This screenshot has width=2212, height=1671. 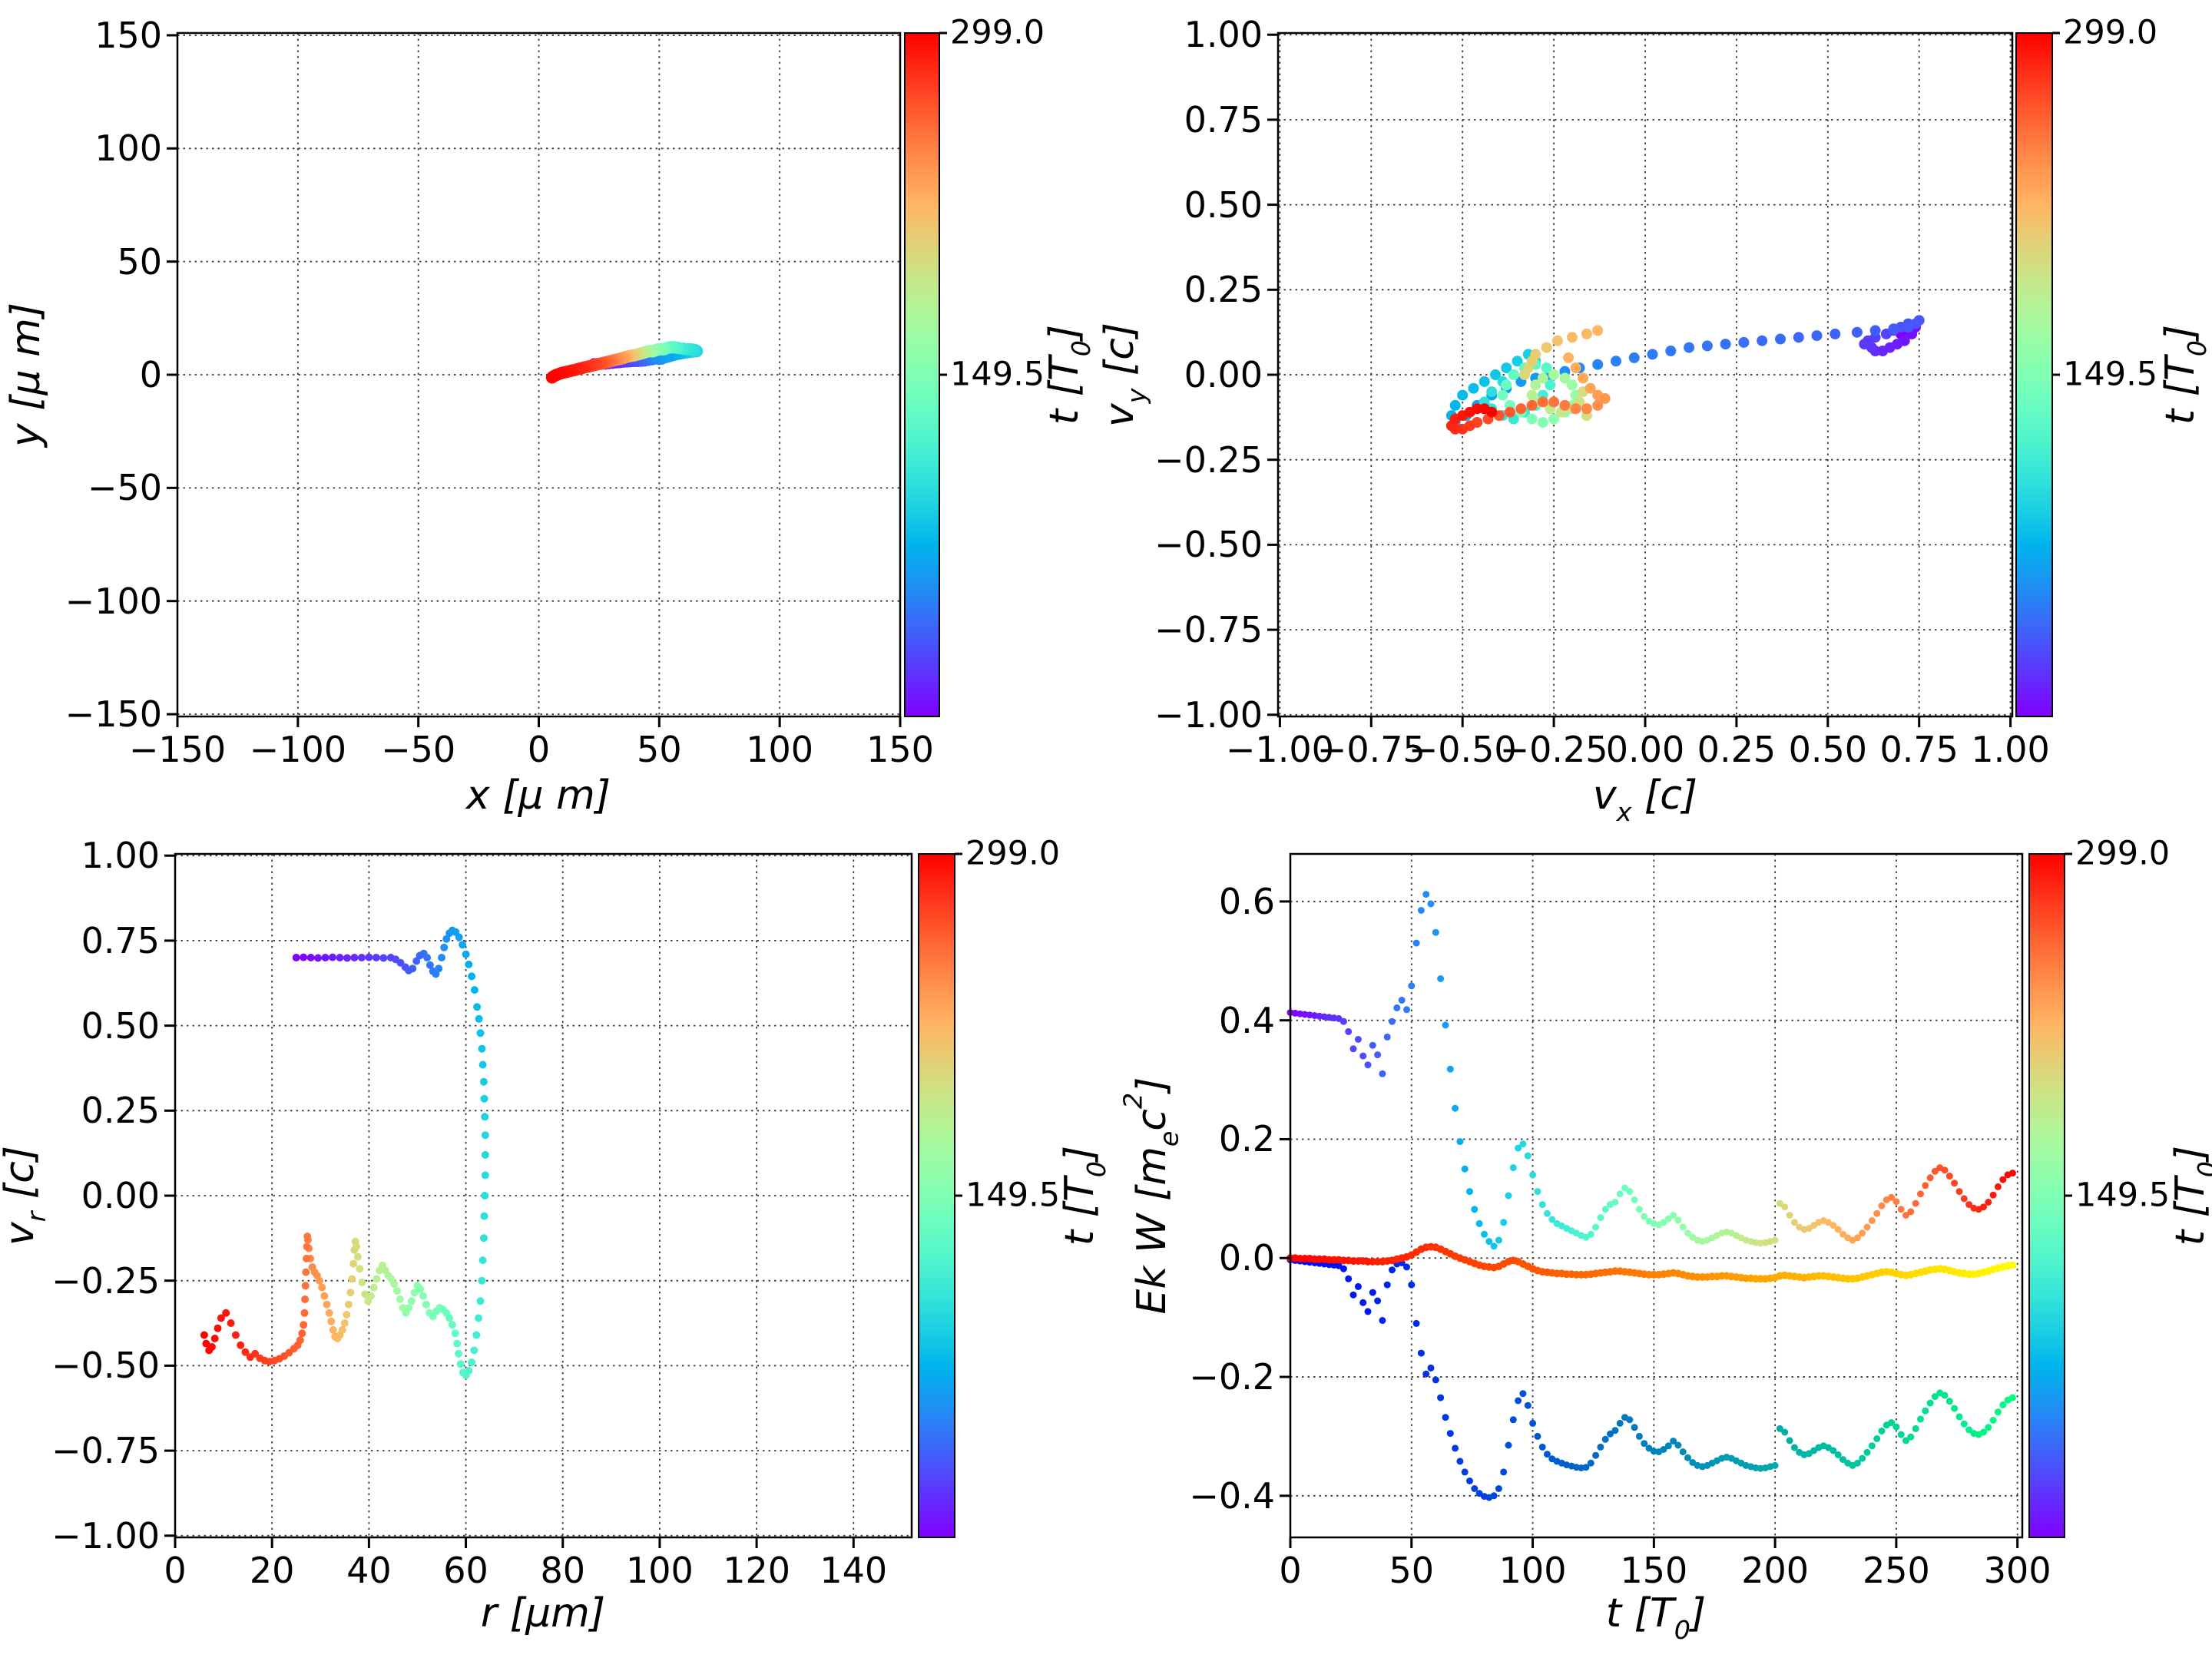 I want to click on x-tick-label: −1.00, so click(x=1279, y=749).